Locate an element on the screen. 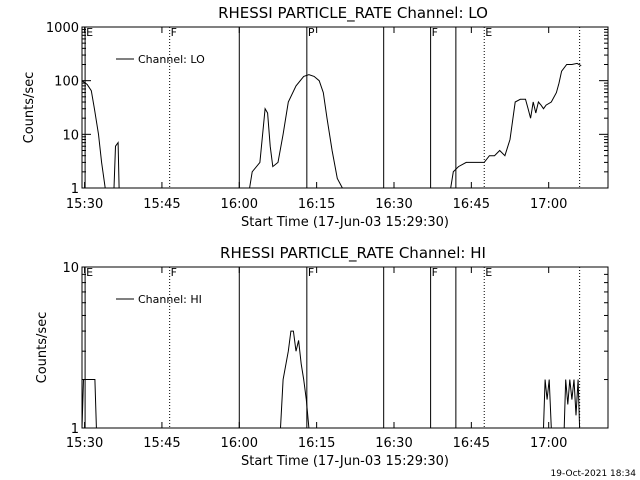  chart-1-xtick-label-6: 17:00 is located at coordinates (548, 443).